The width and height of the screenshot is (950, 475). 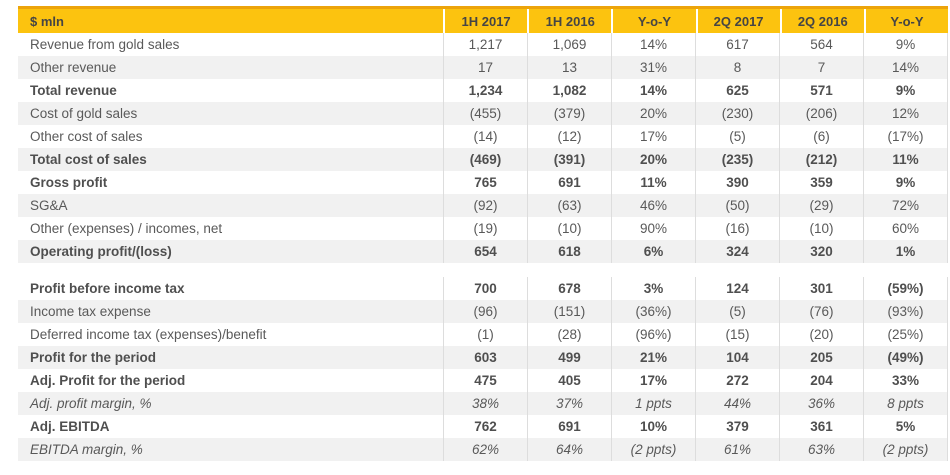 I want to click on row-value: 3%, so click(x=653, y=288).